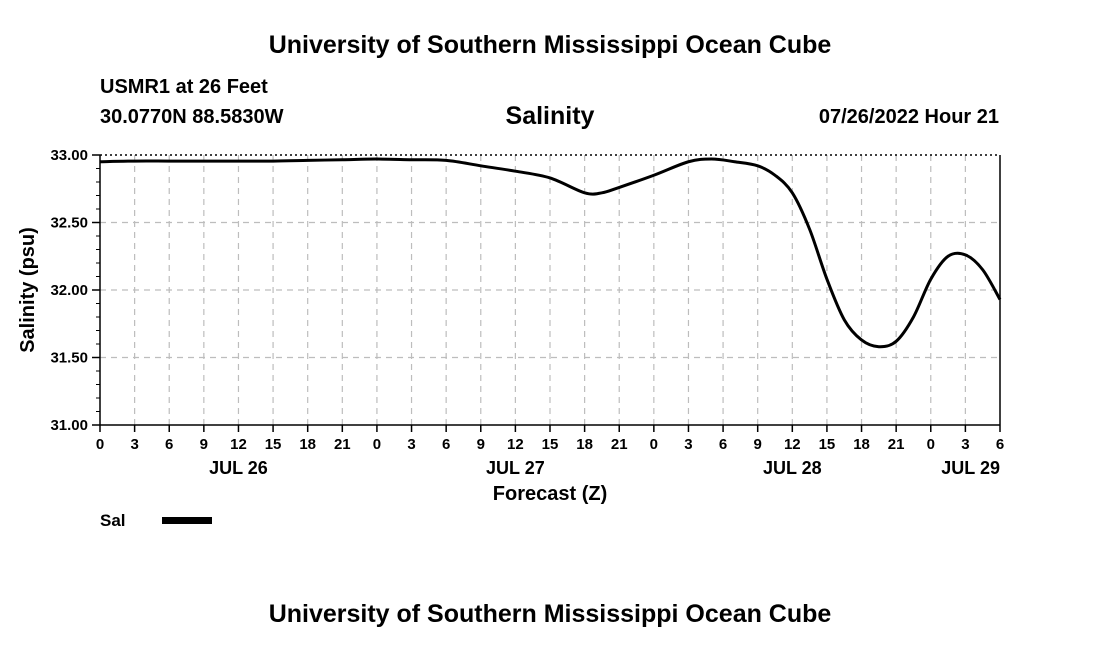 The height and width of the screenshot is (650, 1100). Describe the element at coordinates (238, 468) in the screenshot. I see `date-label: JUL 26` at that location.